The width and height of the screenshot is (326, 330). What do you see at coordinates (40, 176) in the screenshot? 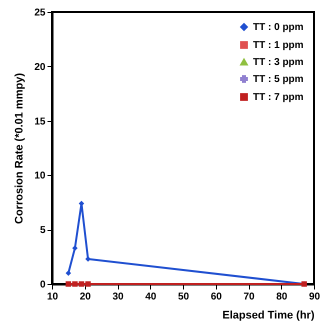
I see `y-tick-label: 10` at bounding box center [40, 176].